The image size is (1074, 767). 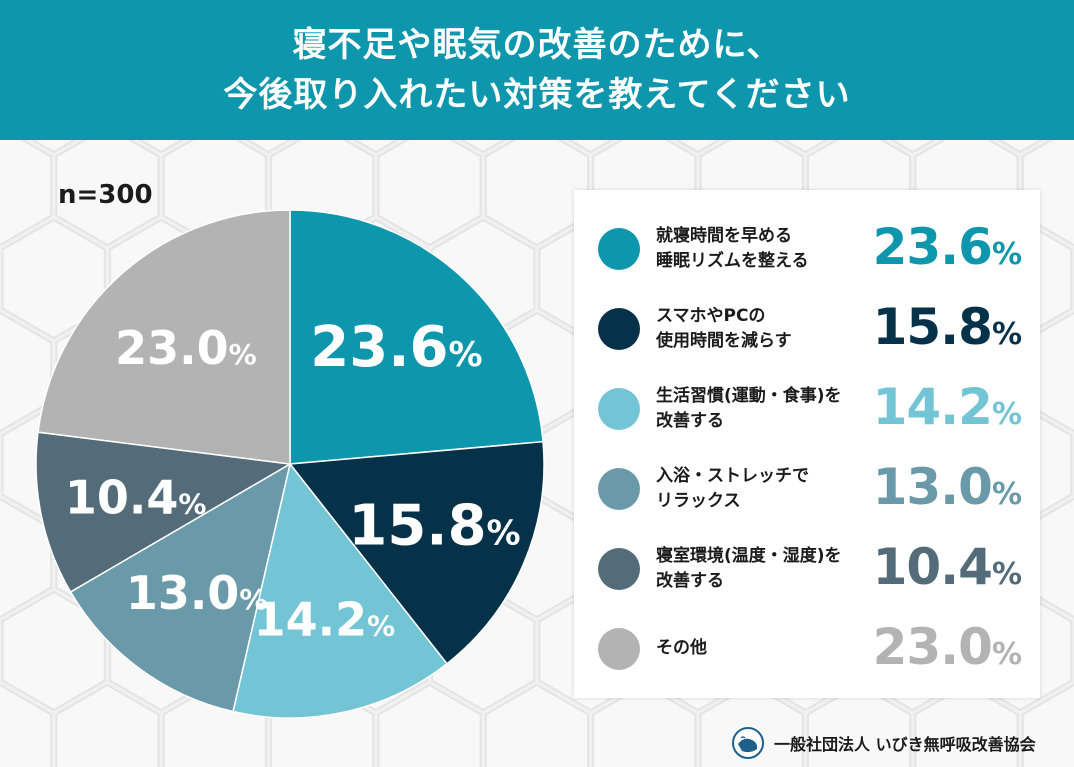 I want to click on chart-title-line-2: 今後取り入れたい対策を教えてください, so click(x=537, y=95).